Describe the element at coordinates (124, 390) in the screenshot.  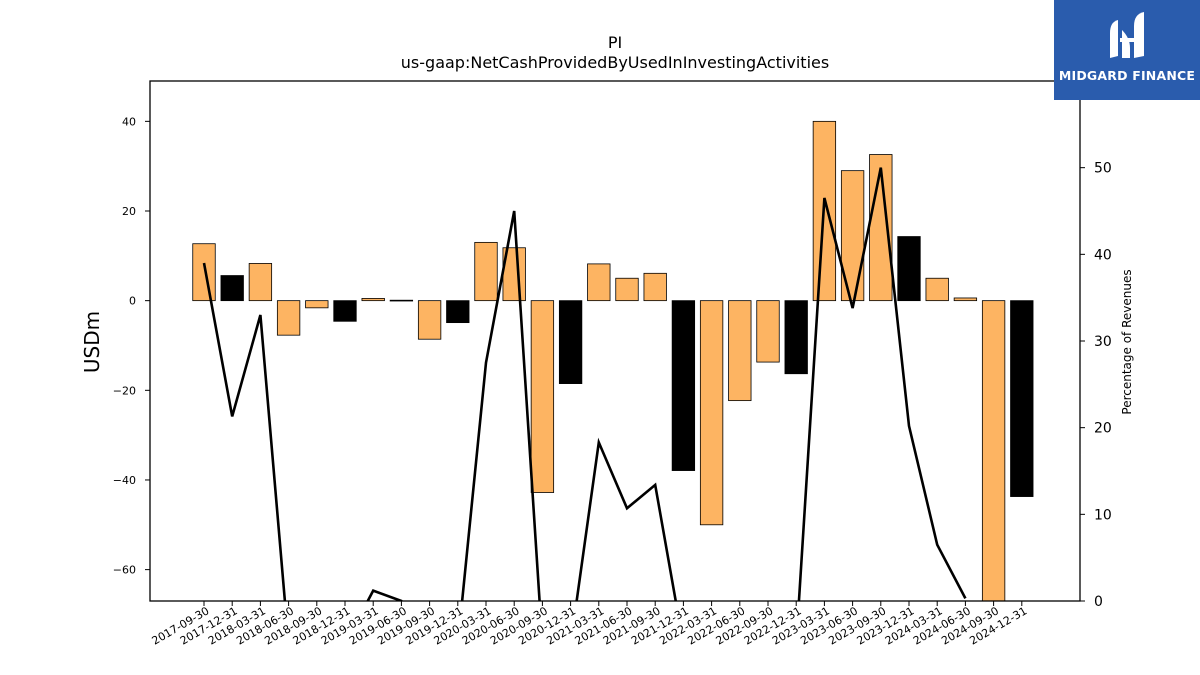
I see `y-tick-label: −20` at that location.